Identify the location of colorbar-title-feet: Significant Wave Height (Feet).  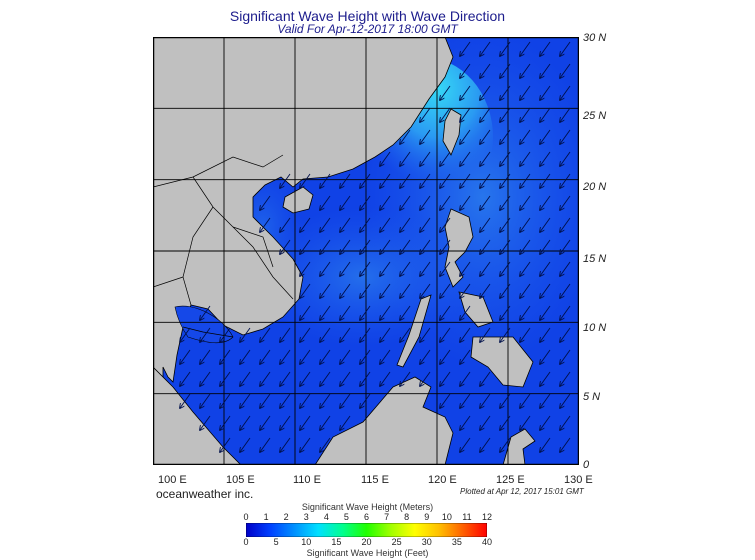
(367, 553).